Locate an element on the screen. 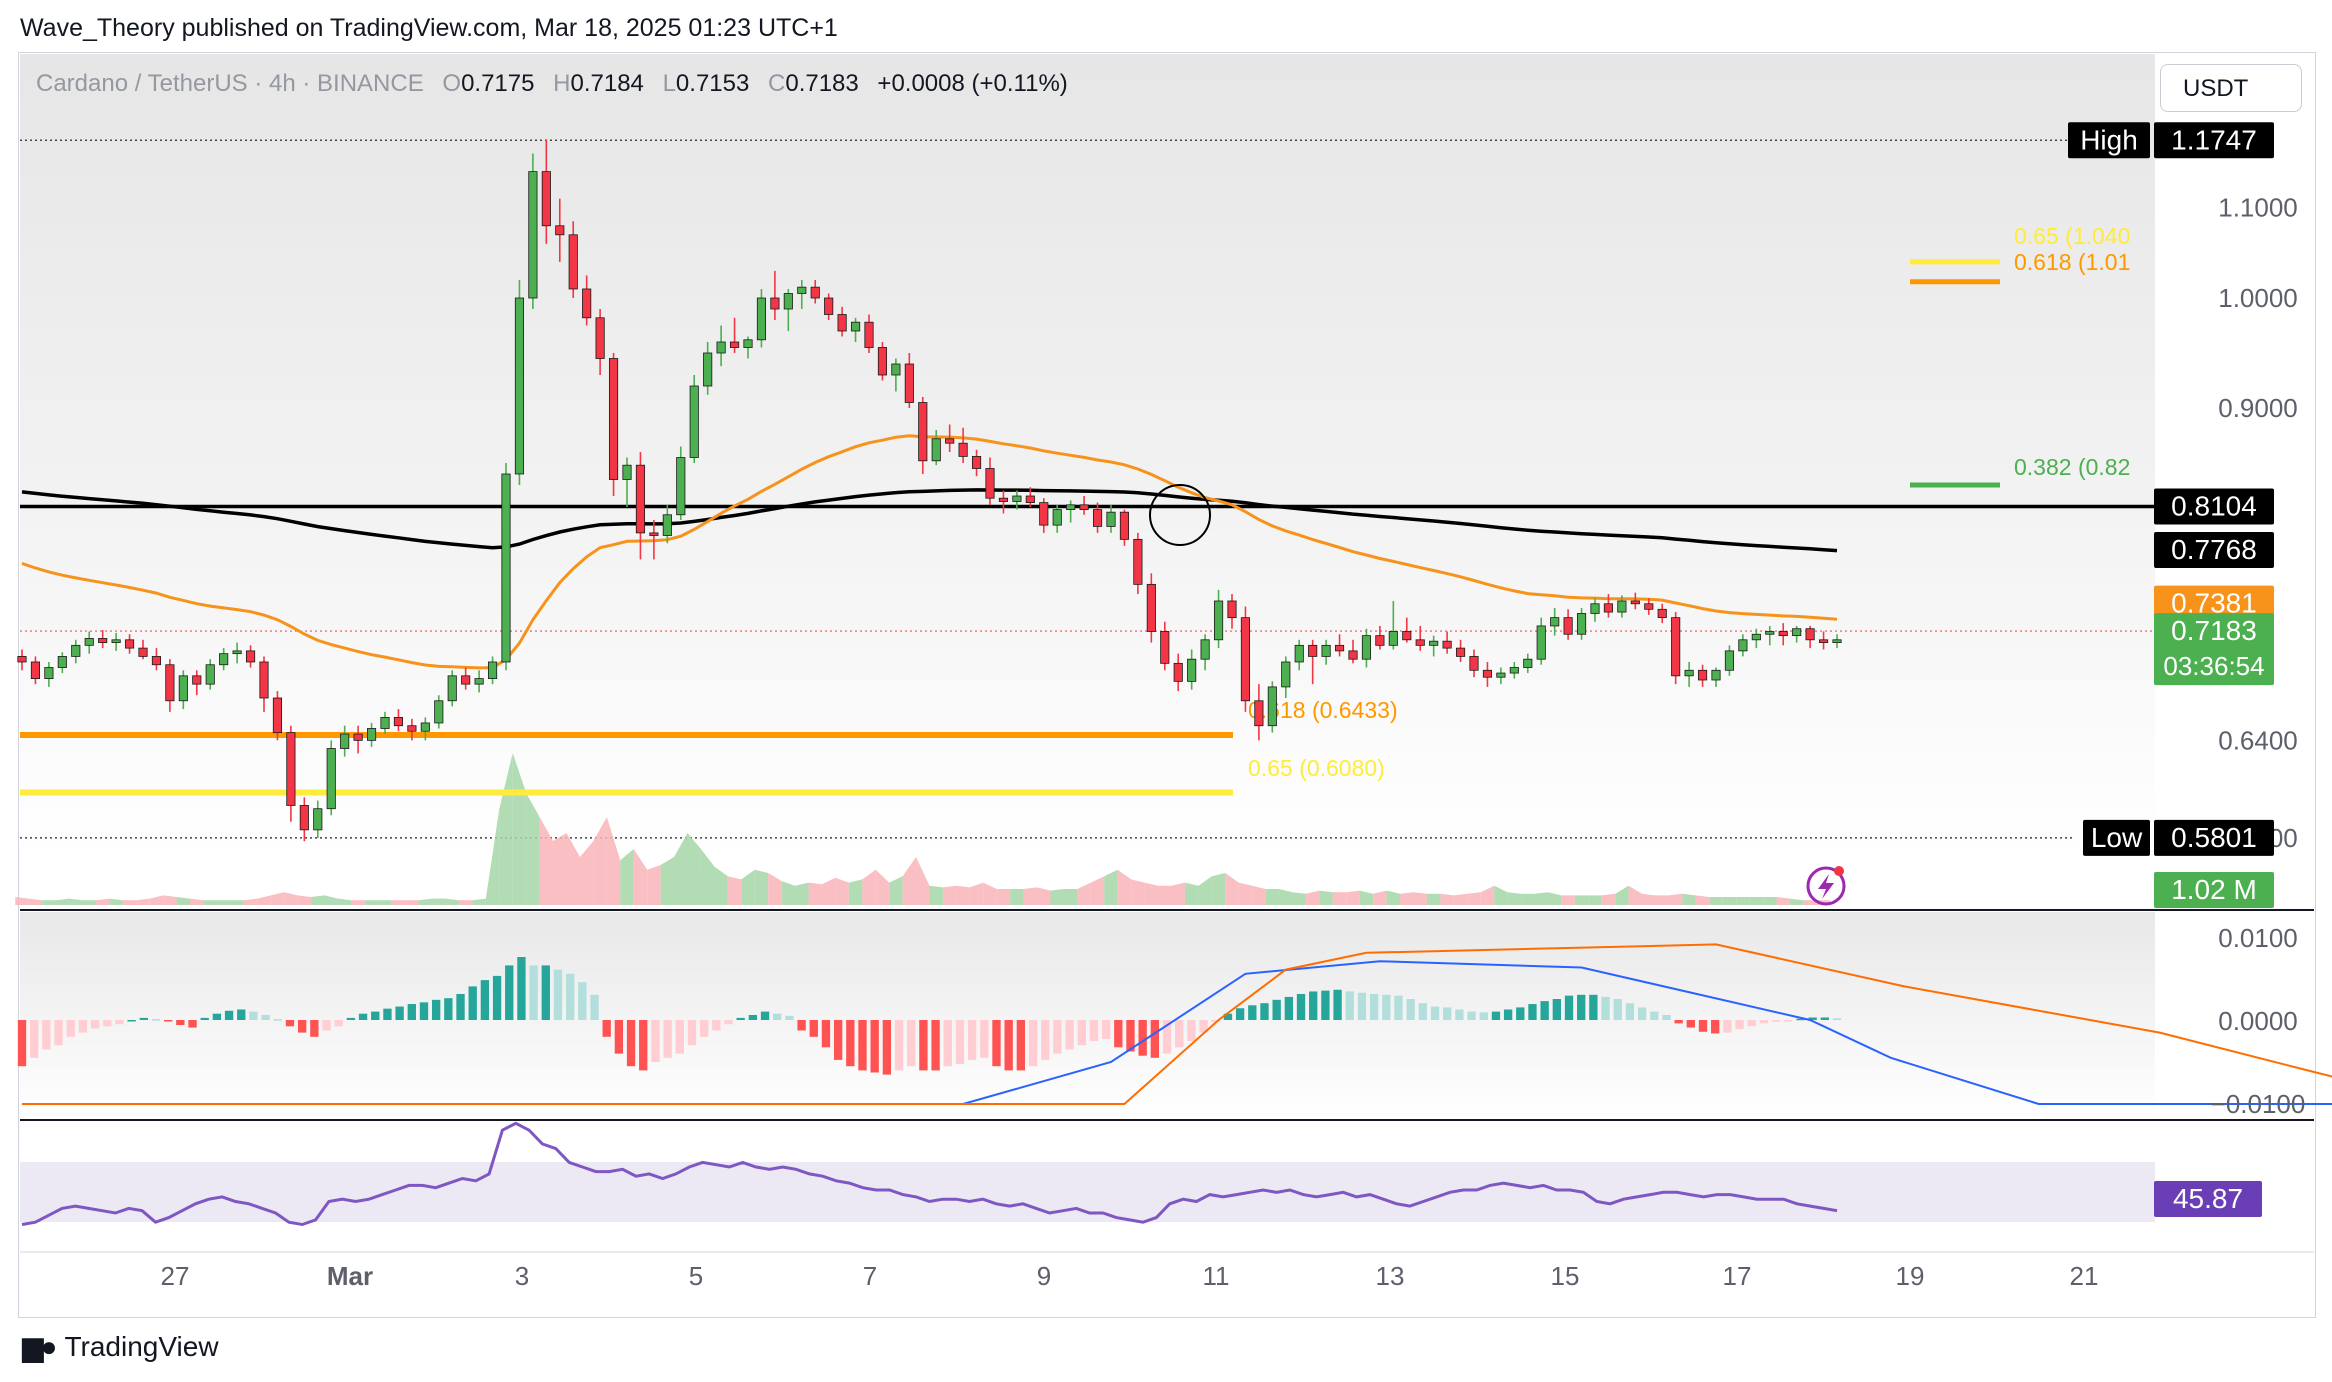 The height and width of the screenshot is (1382, 2332). macd-pane is located at coordinates (1174, 1024).